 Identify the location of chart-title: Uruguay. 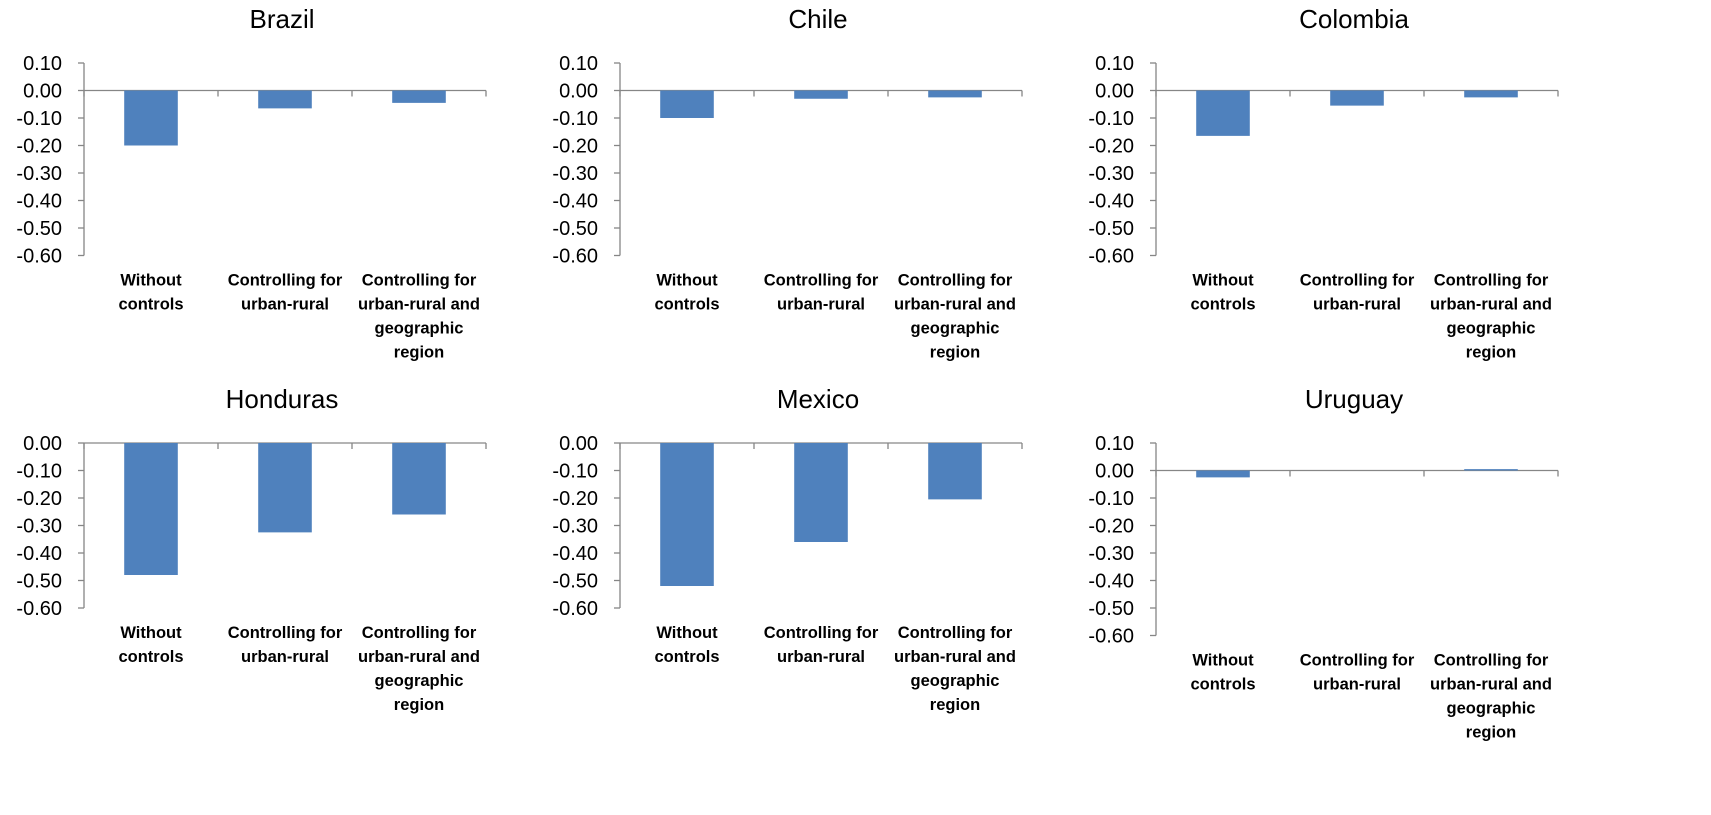
(1354, 399).